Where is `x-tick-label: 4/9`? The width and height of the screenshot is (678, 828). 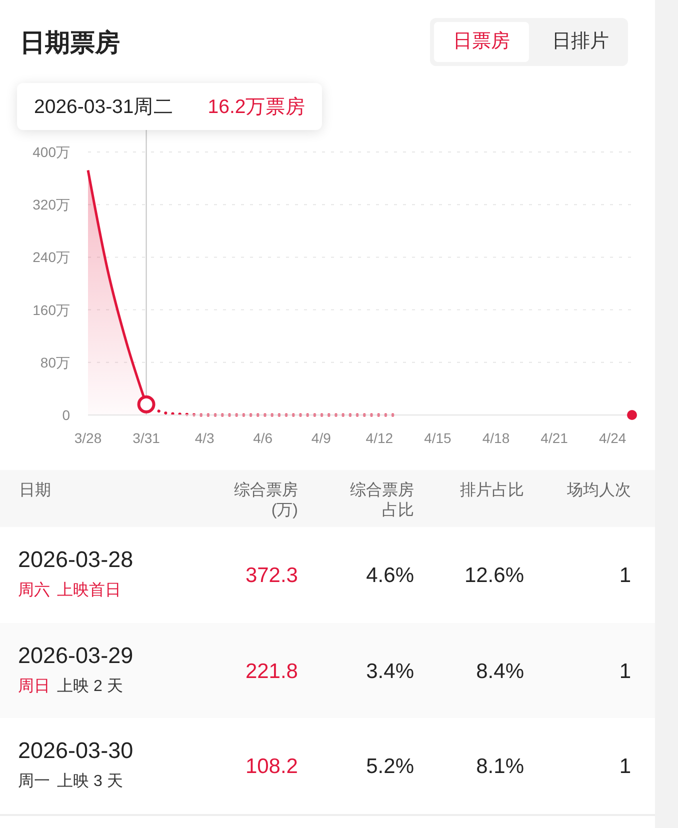
x-tick-label: 4/9 is located at coordinates (321, 438).